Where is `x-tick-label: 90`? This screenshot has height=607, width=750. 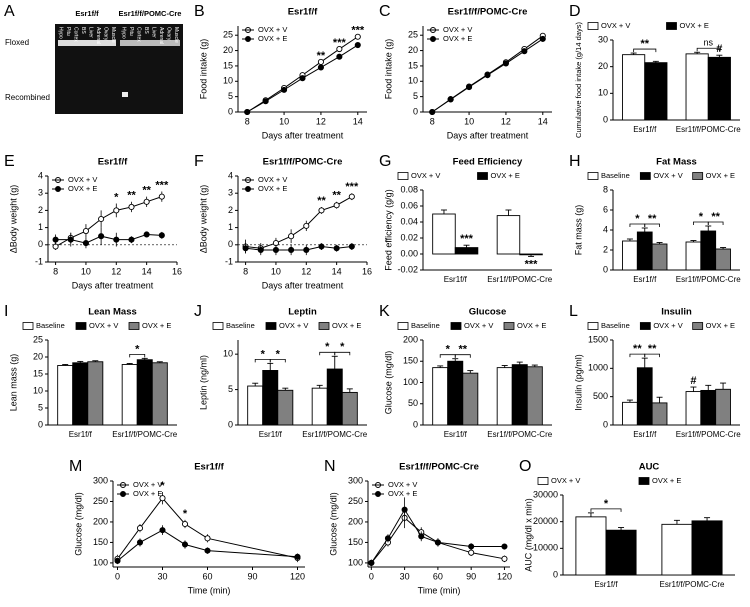 x-tick-label: 90 is located at coordinates (252, 576).